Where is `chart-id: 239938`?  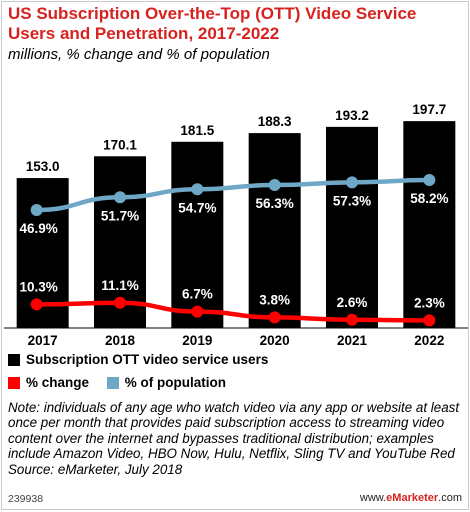 chart-id: 239938 is located at coordinates (26, 499).